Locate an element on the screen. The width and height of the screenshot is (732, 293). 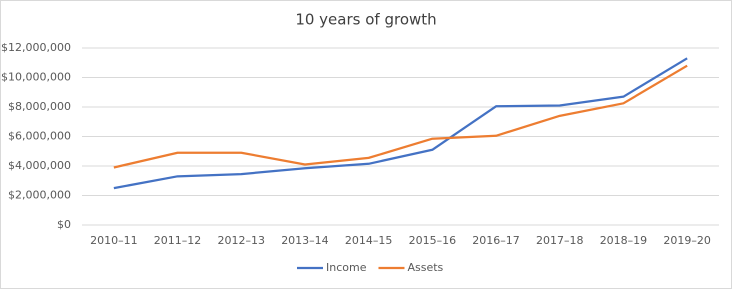
x-tick-label: 2018–19 is located at coordinates (624, 240).